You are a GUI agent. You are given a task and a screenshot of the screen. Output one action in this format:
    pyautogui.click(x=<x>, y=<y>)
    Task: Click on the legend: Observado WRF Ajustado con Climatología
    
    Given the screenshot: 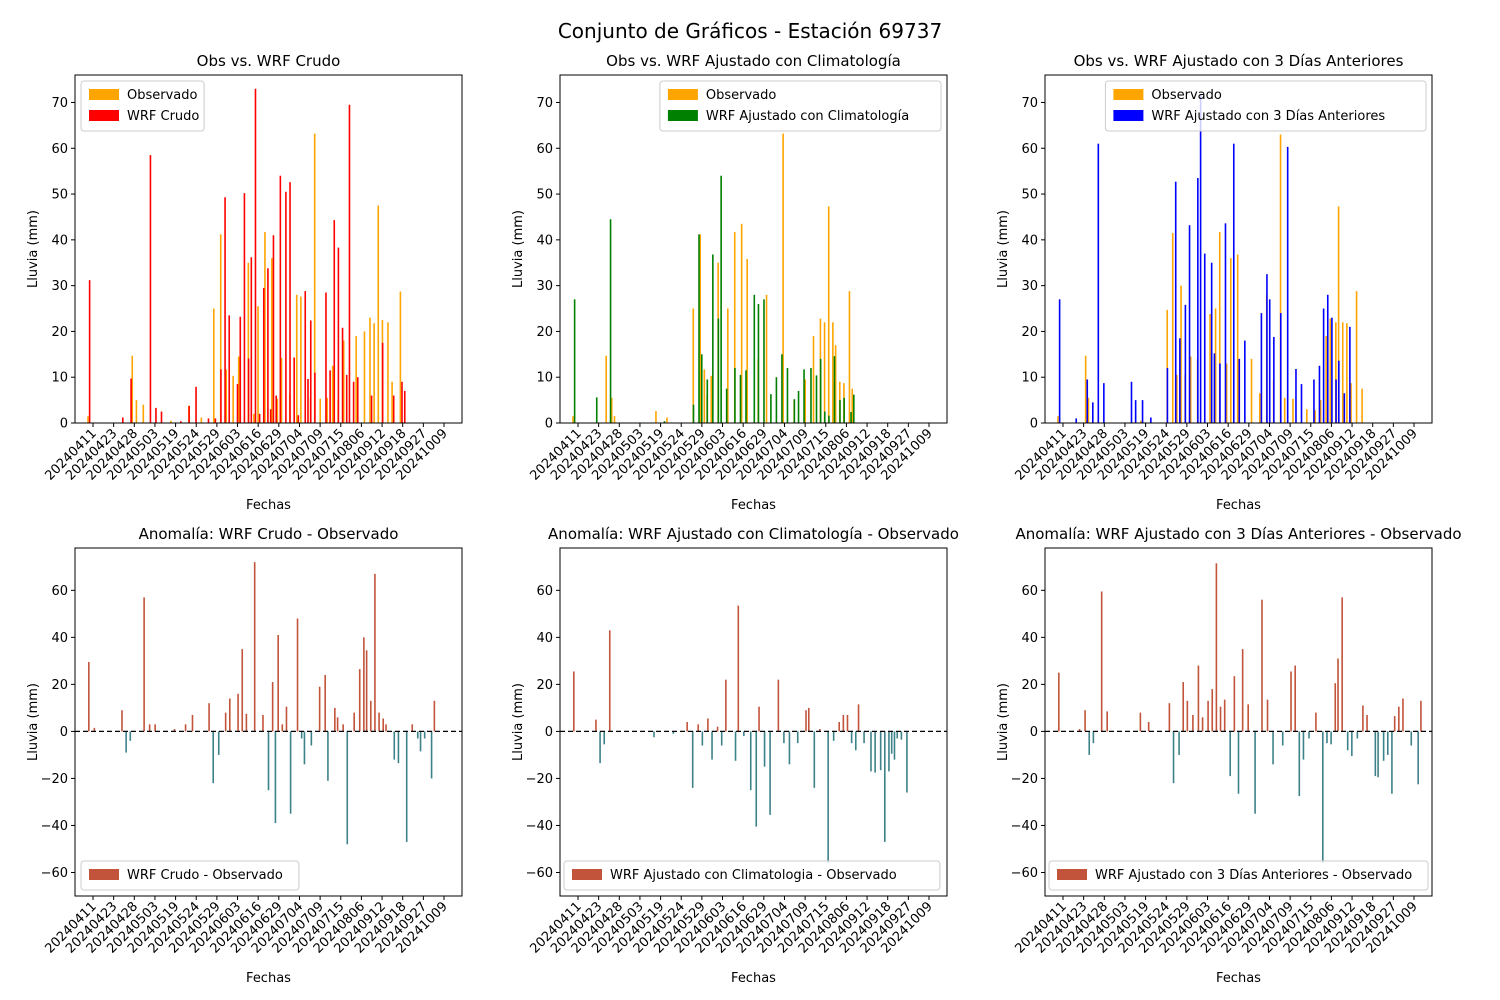 What is the action you would take?
    pyautogui.click(x=800, y=106)
    